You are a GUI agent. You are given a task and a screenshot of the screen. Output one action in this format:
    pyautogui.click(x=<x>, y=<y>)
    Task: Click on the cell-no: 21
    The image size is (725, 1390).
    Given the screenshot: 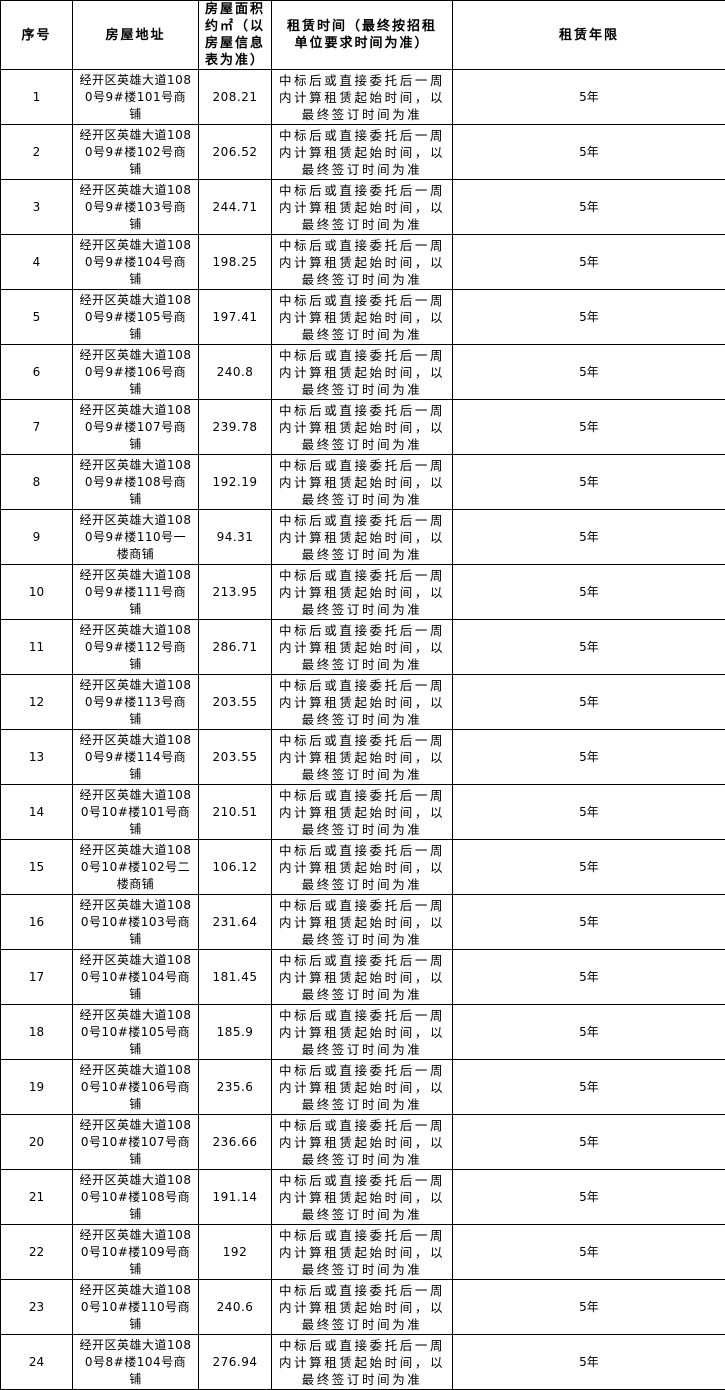 What is the action you would take?
    pyautogui.click(x=36, y=1197)
    